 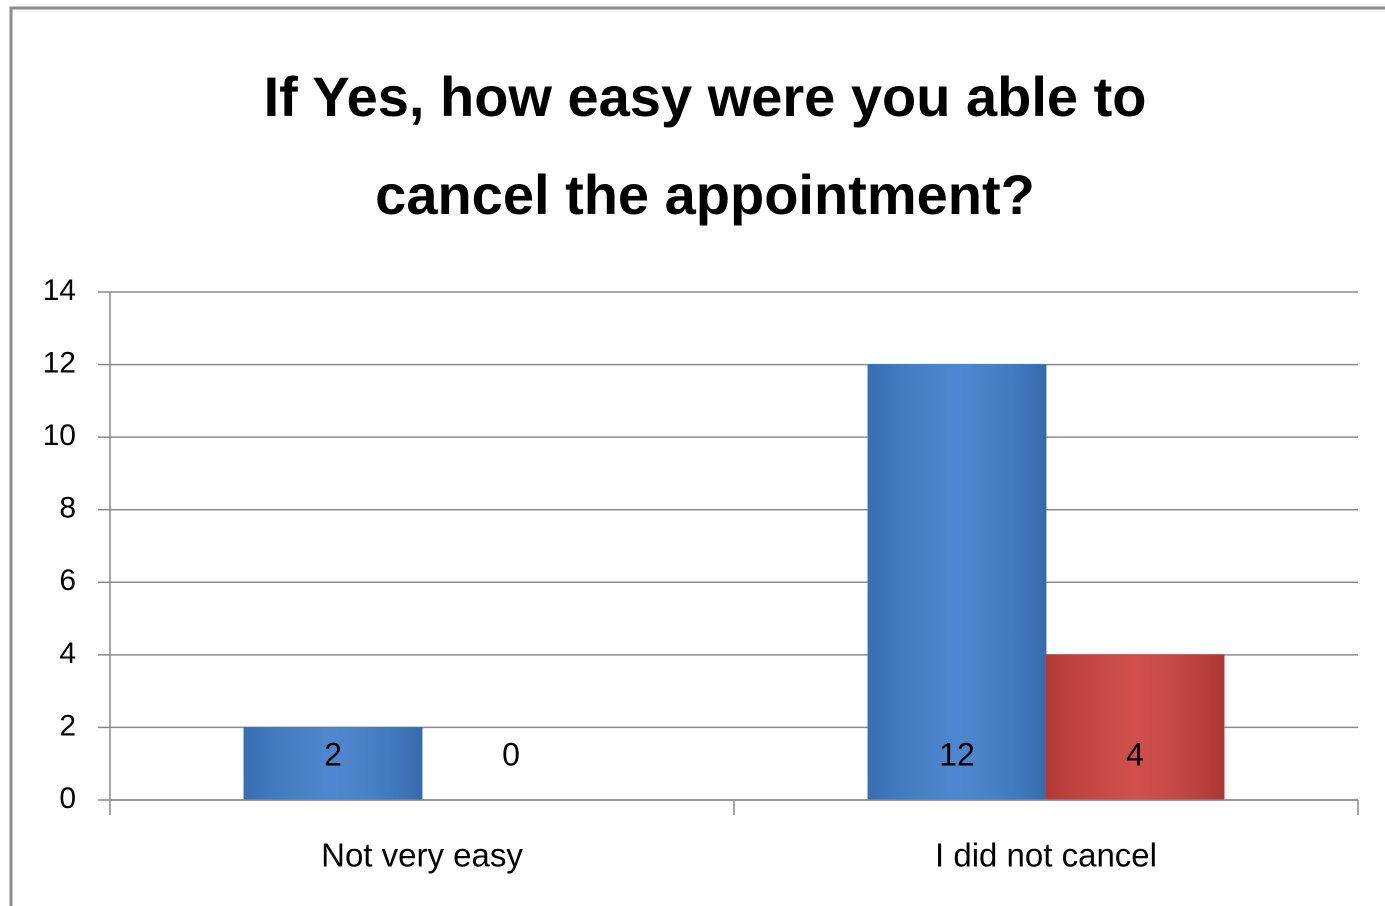 What do you see at coordinates (67, 508) in the screenshot?
I see `y-tick-label: 8` at bounding box center [67, 508].